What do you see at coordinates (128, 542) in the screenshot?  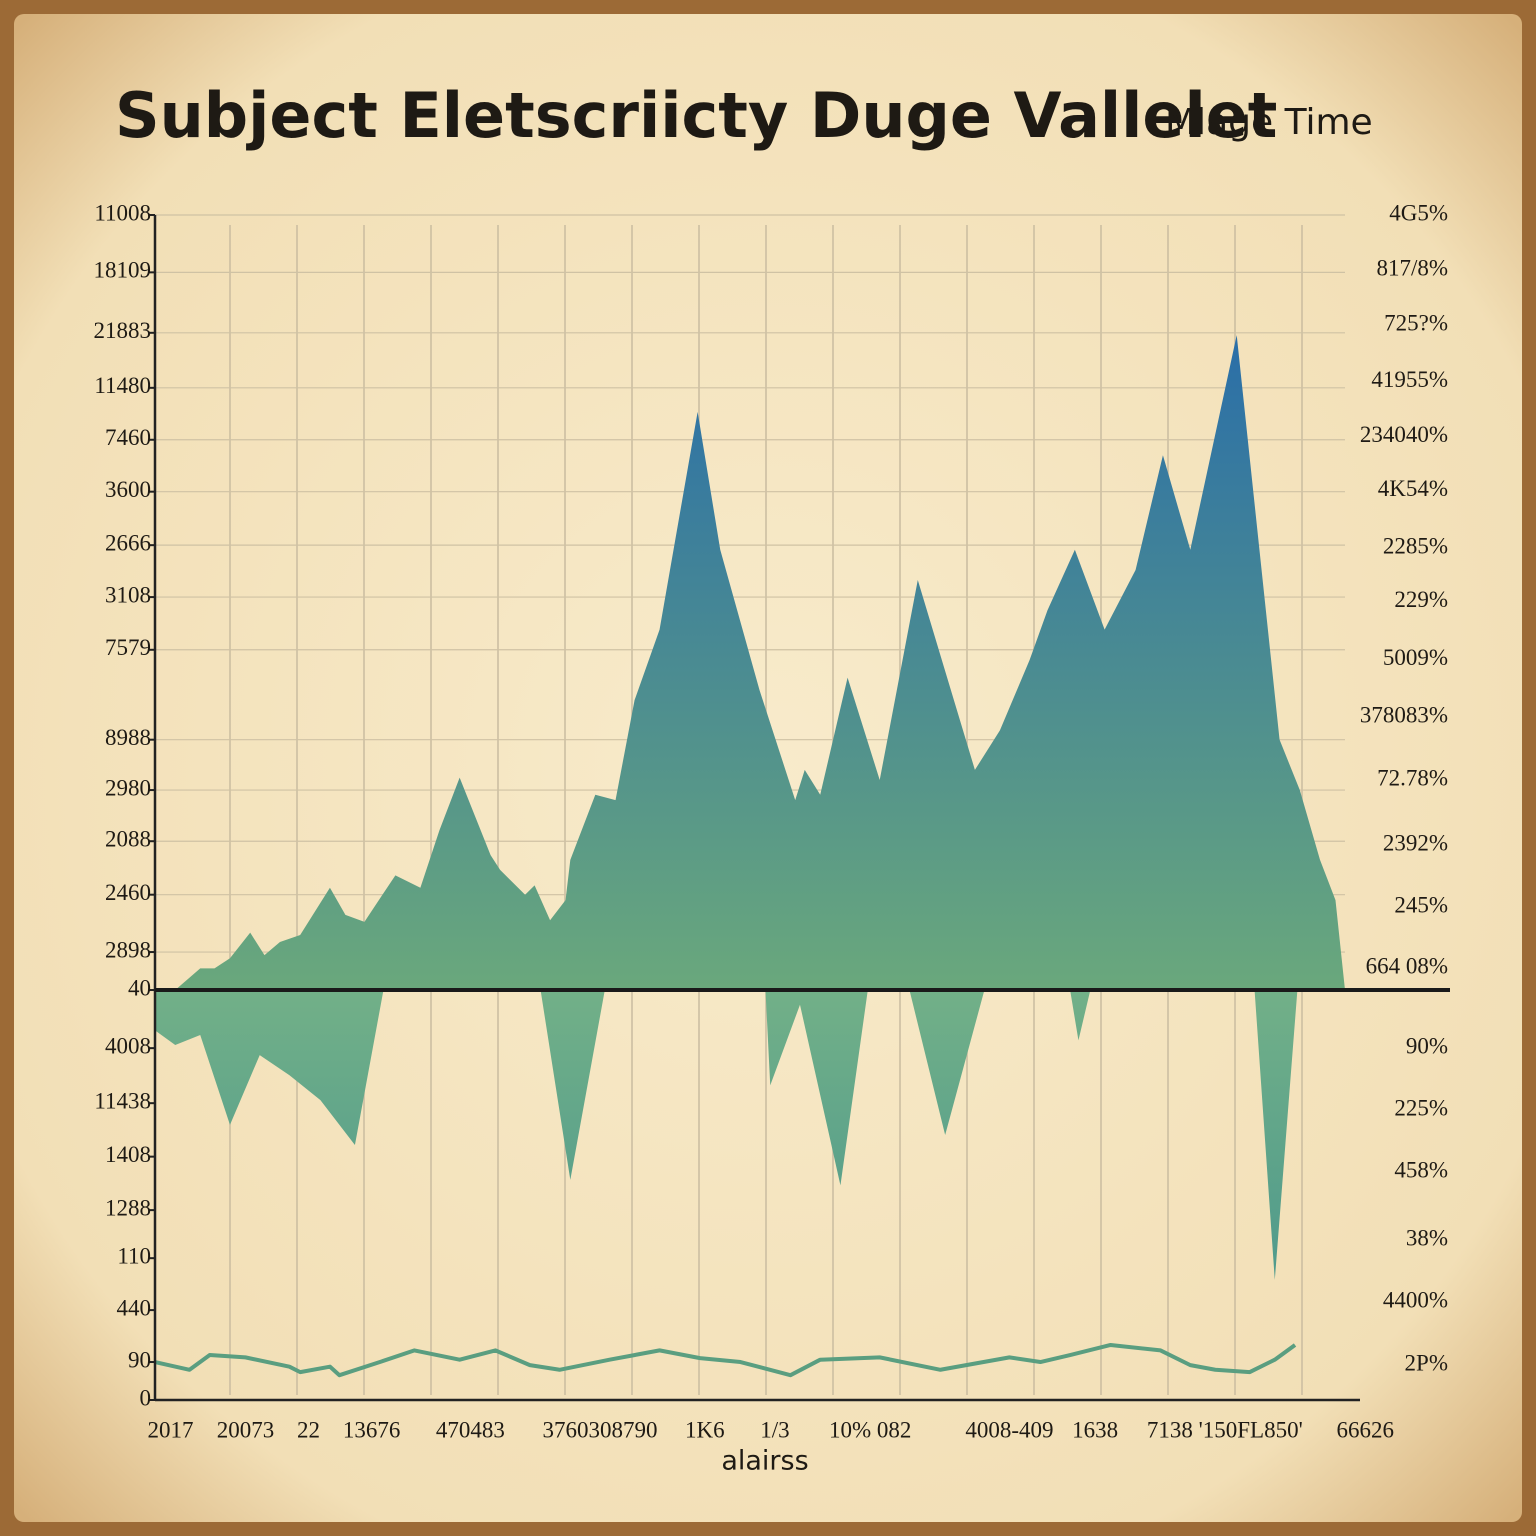 I see `y-tick-label: 2666` at bounding box center [128, 542].